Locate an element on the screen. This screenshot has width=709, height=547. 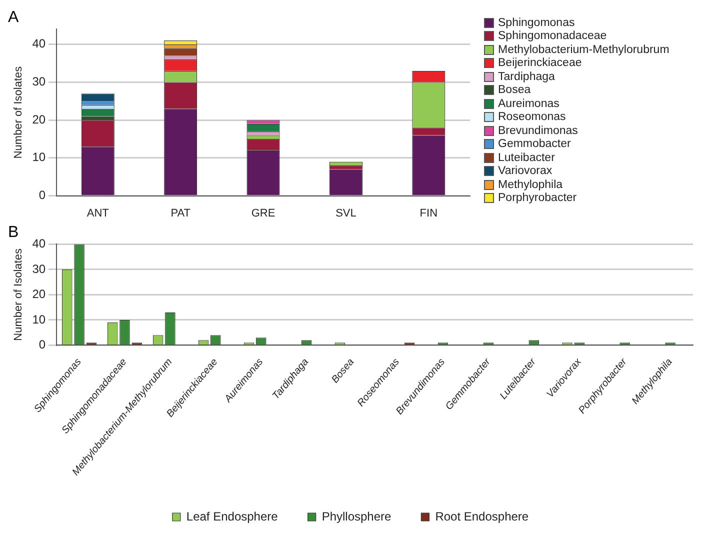
x-tick-label: SVL is located at coordinates (346, 213).